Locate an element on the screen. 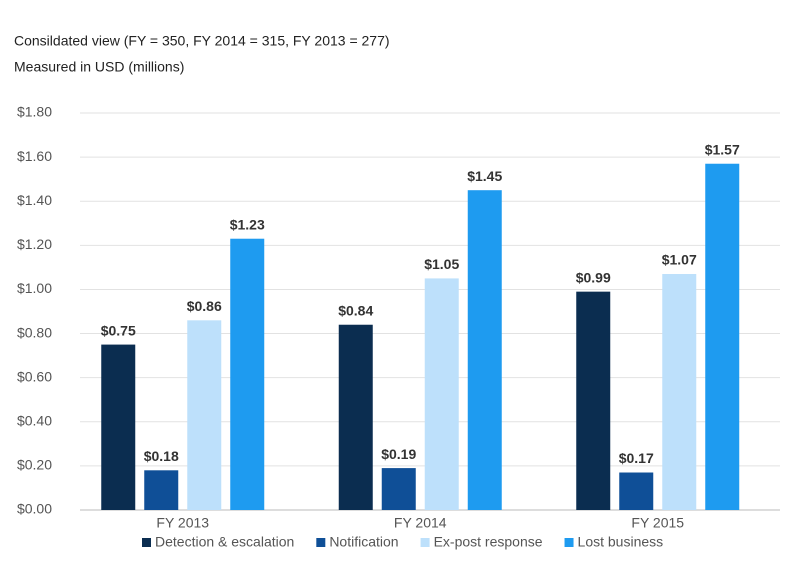 The width and height of the screenshot is (811, 565). value-label: $0.17 is located at coordinates (636, 458).